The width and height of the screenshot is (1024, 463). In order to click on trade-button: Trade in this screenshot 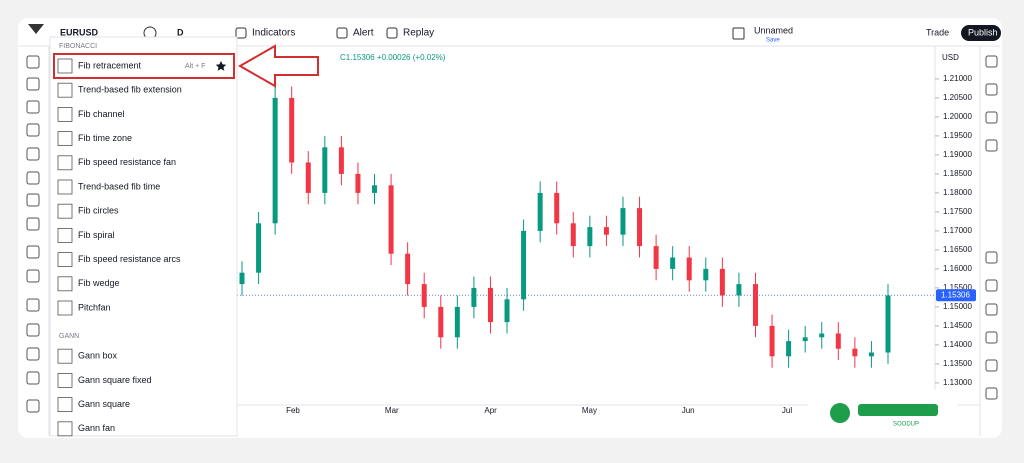, I will do `click(937, 32)`.